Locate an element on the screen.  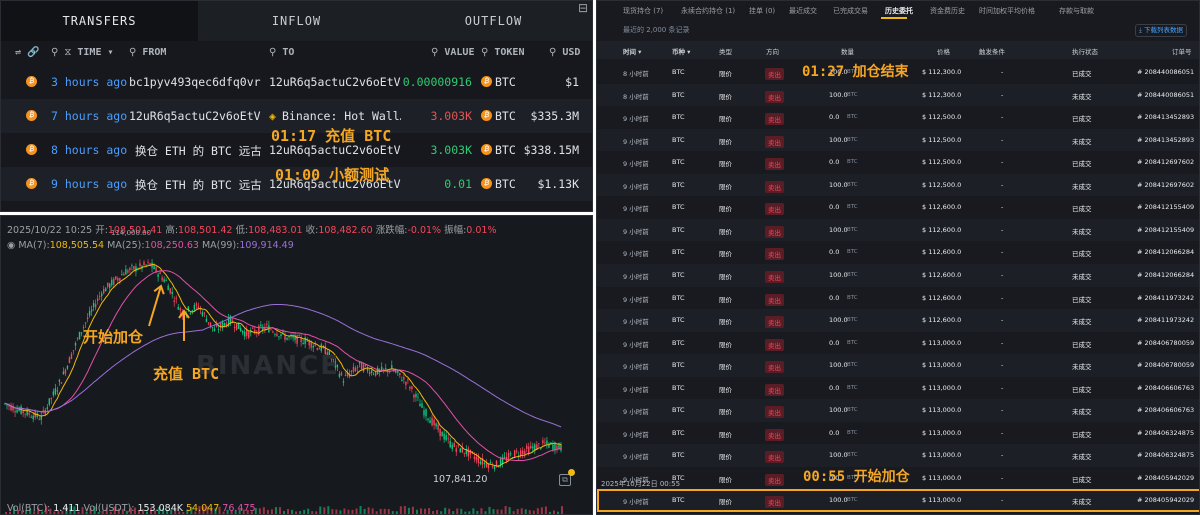
tab-inflow: INFLOW is located at coordinates (296, 21).